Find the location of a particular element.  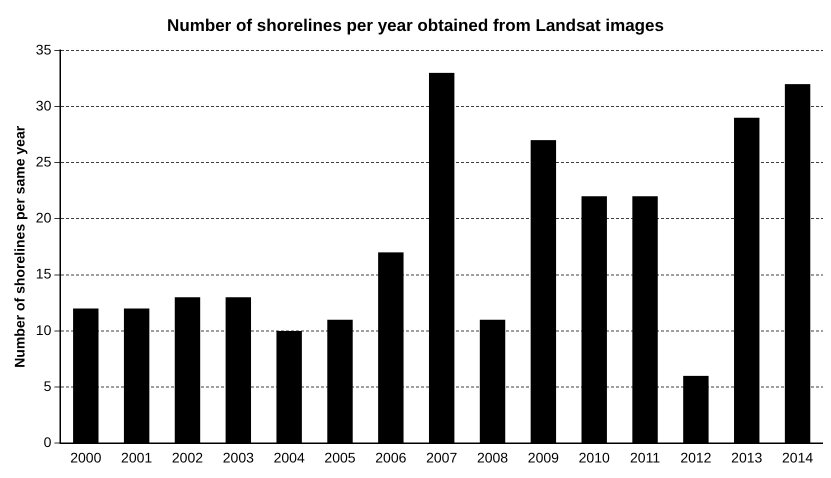

x-tick-label: 2011 is located at coordinates (645, 457).